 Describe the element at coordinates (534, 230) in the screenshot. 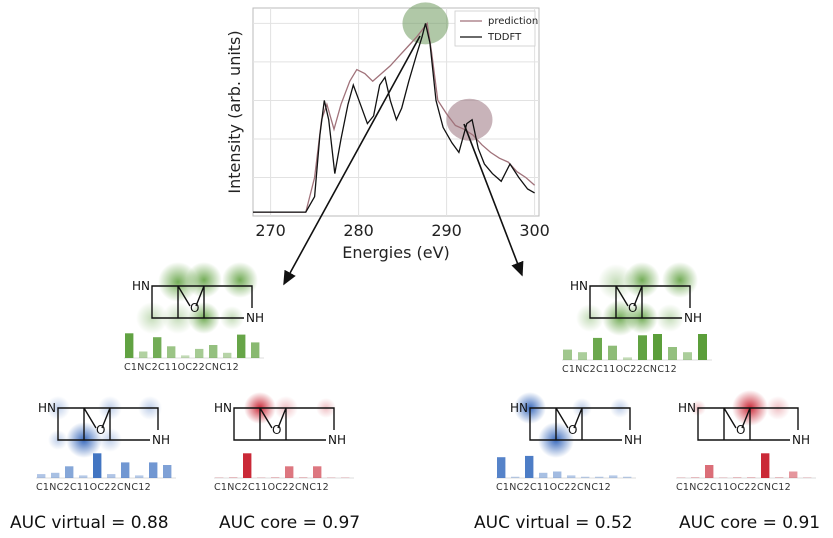

I see `x-tick-label: 300` at that location.